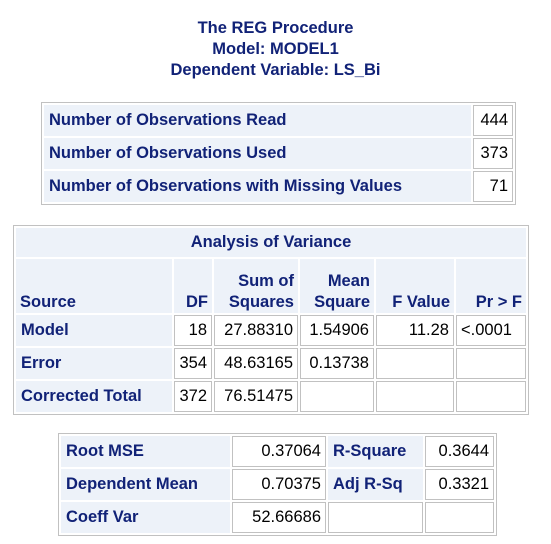 This screenshot has height=544, width=551. I want to click on col-header-ss-line1: Sum of, so click(266, 281).